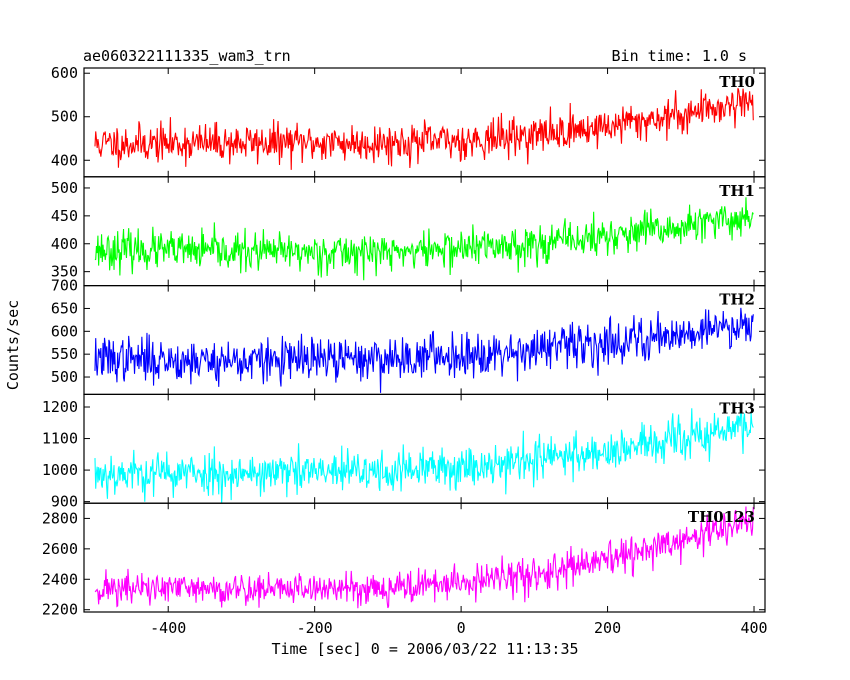 The width and height of the screenshot is (850, 680). What do you see at coordinates (13, 345) in the screenshot?
I see `y-axis-label: Counts/sec` at bounding box center [13, 345].